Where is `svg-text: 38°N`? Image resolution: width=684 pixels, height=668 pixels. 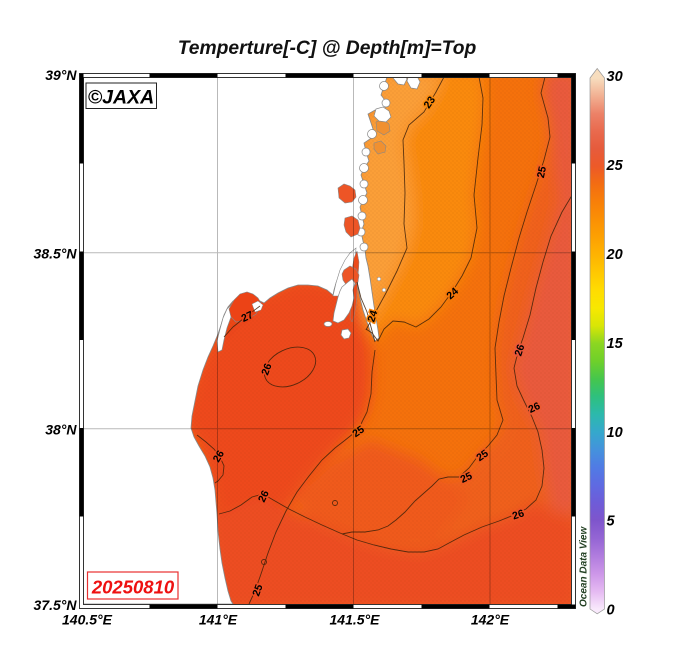
svg-text: 38°N is located at coordinates (61, 429).